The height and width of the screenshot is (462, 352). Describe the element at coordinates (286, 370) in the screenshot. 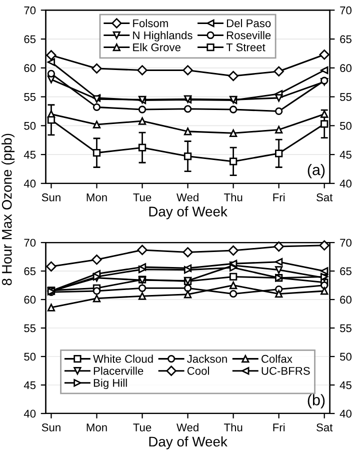

I see `legend-label: UC-BFRS` at that location.